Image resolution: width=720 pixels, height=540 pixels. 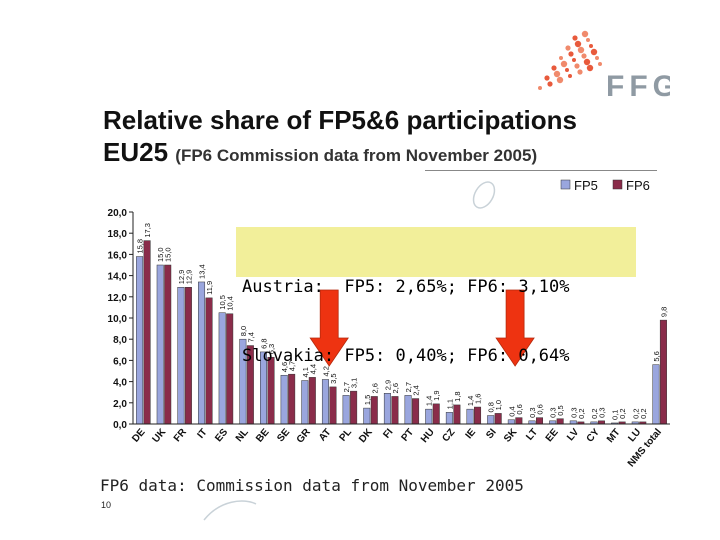 I want to click on data-label-fp5: 8,0, so click(x=243, y=331).